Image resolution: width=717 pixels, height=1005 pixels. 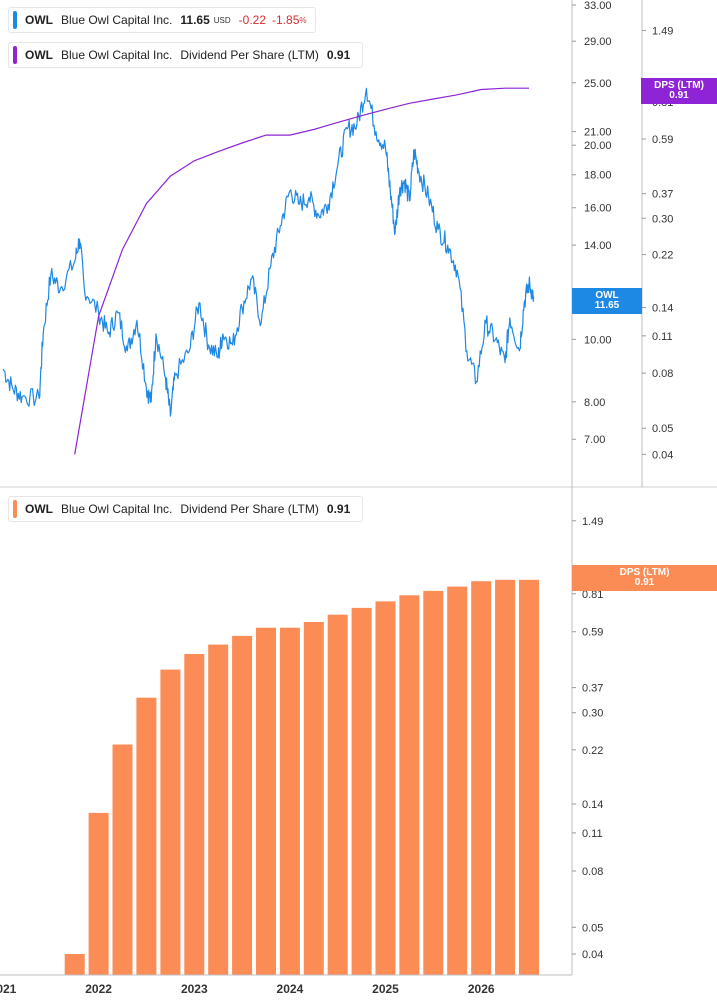 I want to click on dps-top-tick-label: 0.05, so click(x=662, y=429).